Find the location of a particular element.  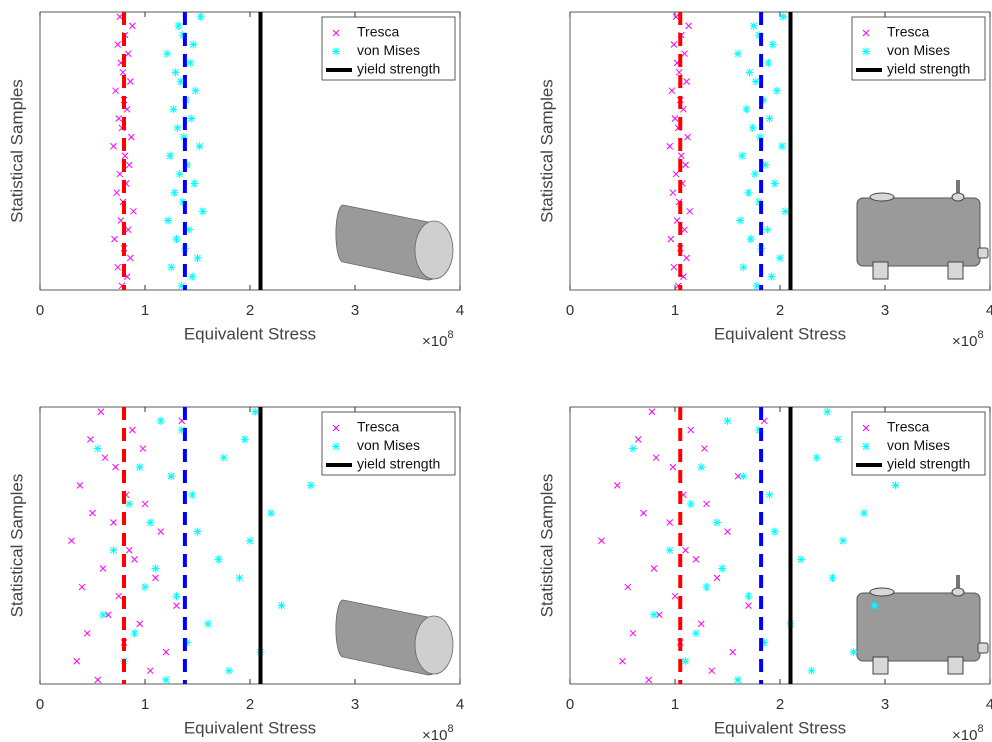

legend-label: von Mises is located at coordinates (388, 445).